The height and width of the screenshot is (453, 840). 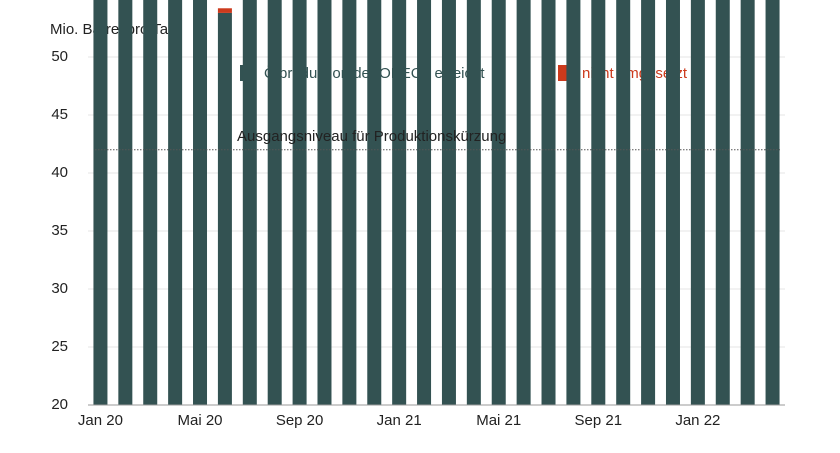 I want to click on y-tick-label: 45, so click(x=59, y=114).